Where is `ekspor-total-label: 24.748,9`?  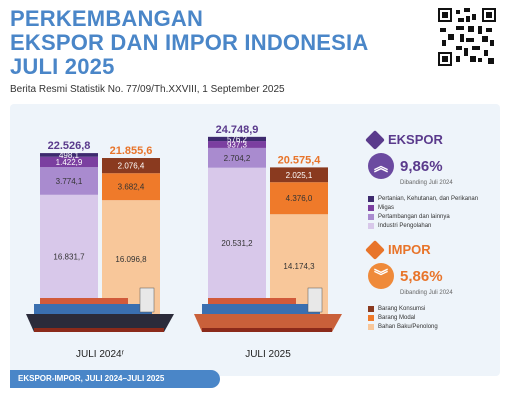 ekspor-total-label: 24.748,9 is located at coordinates (237, 130).